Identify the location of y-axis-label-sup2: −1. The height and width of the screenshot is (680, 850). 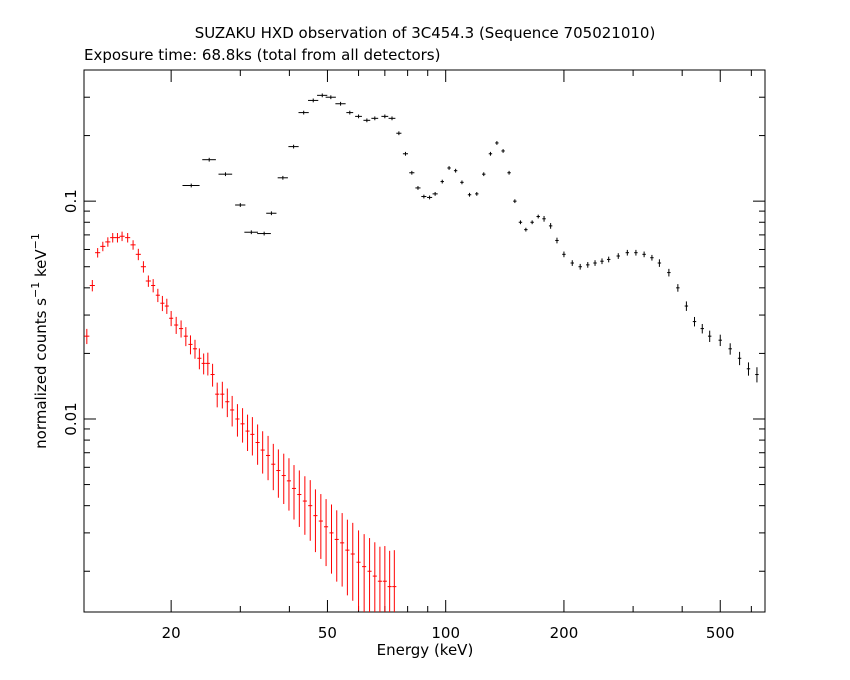
(35, 241).